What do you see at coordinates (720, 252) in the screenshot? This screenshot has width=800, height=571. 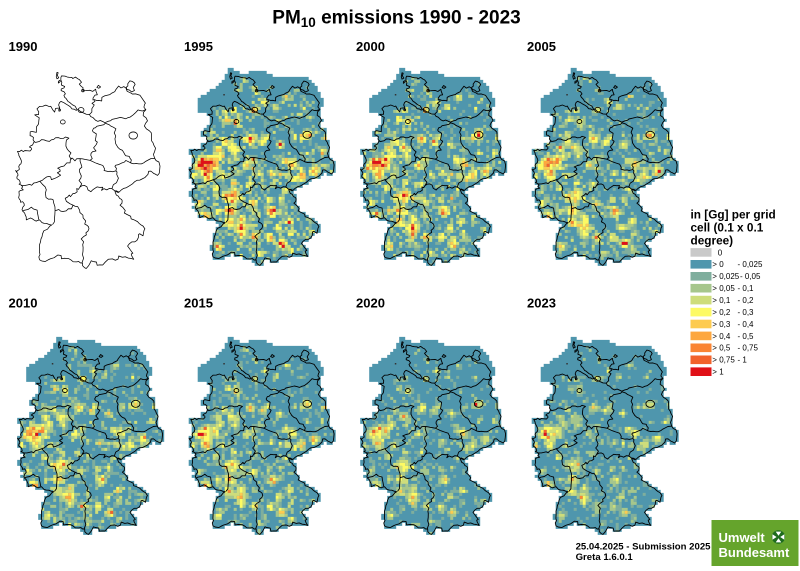 I see `svg-text: 0` at bounding box center [720, 252].